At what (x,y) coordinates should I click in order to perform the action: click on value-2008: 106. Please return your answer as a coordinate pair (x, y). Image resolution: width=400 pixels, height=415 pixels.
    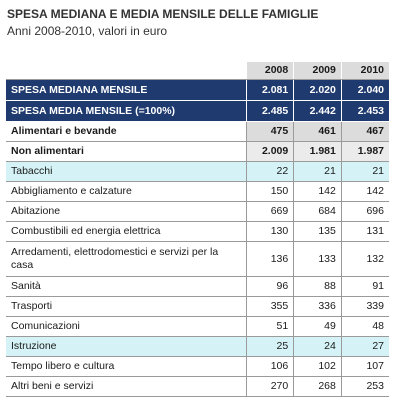
    Looking at the image, I should click on (269, 366).